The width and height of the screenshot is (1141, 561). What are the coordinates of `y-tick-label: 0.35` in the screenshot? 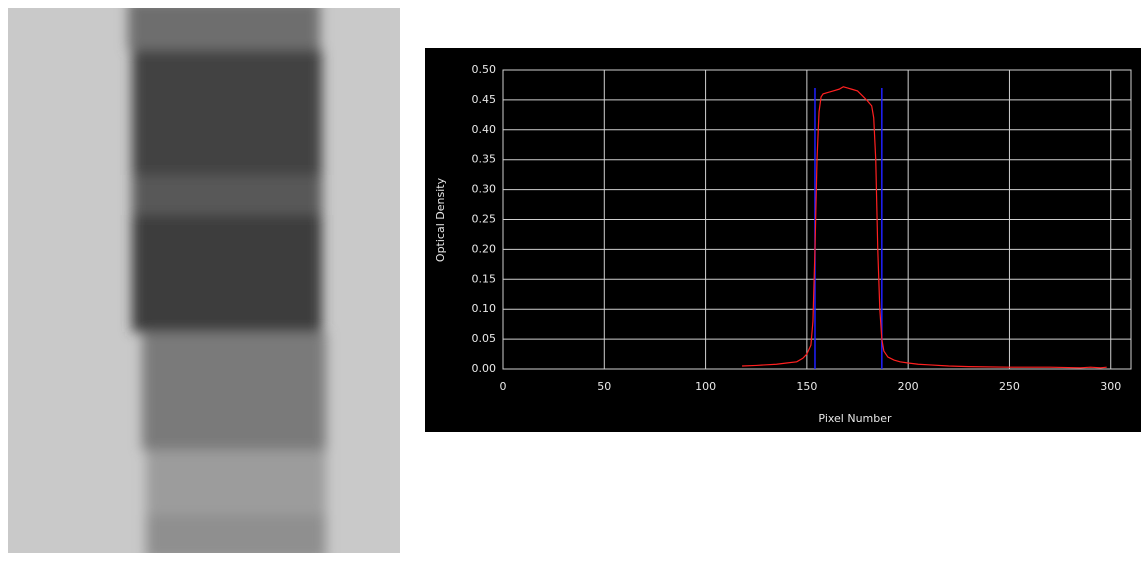 It's located at (484, 159).